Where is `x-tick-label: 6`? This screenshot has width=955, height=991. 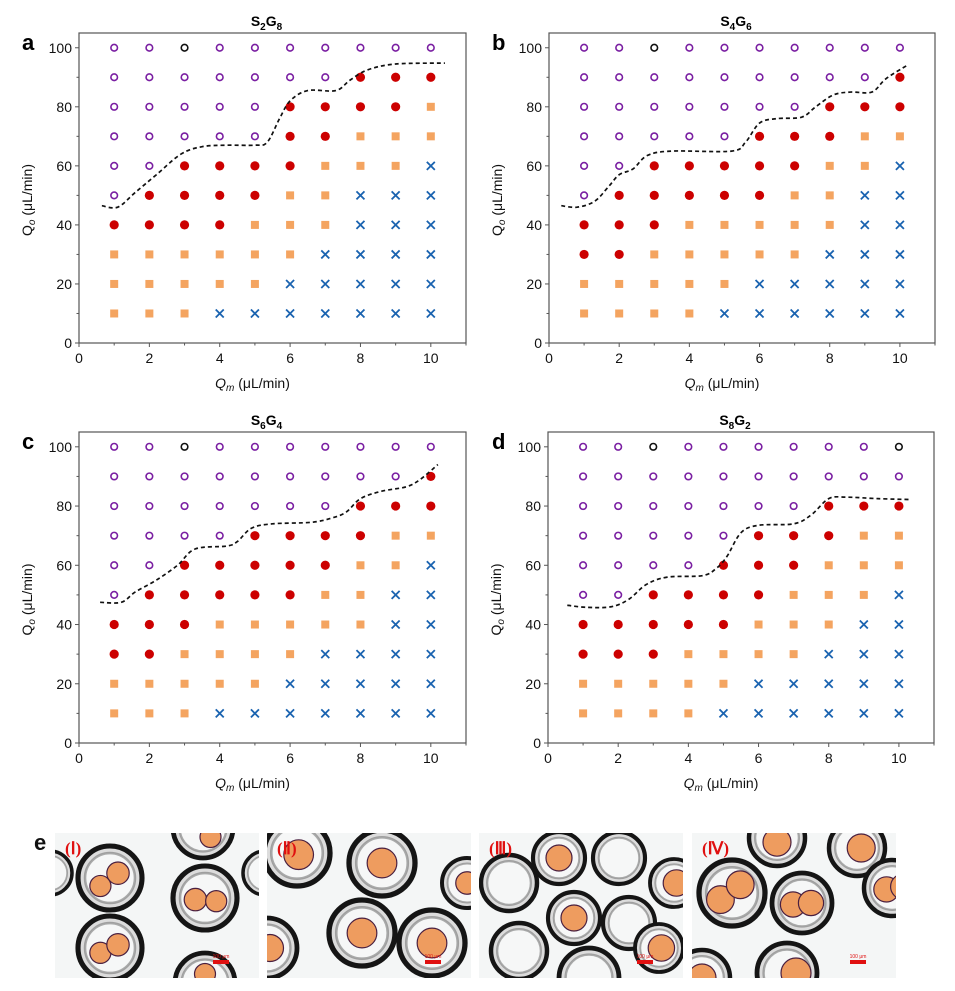
x-tick-label: 6 is located at coordinates (760, 358).